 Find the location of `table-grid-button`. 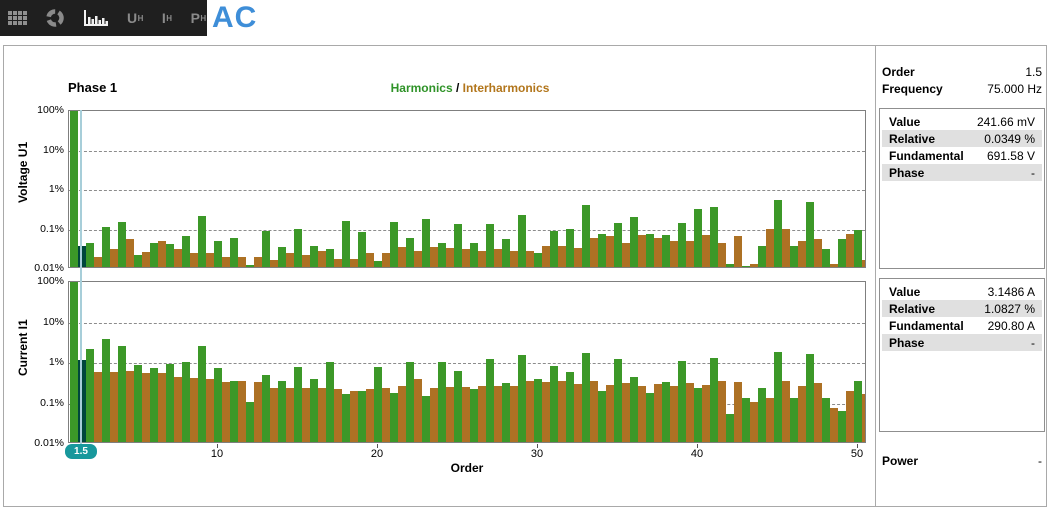

table-grid-button is located at coordinates (17, 18).